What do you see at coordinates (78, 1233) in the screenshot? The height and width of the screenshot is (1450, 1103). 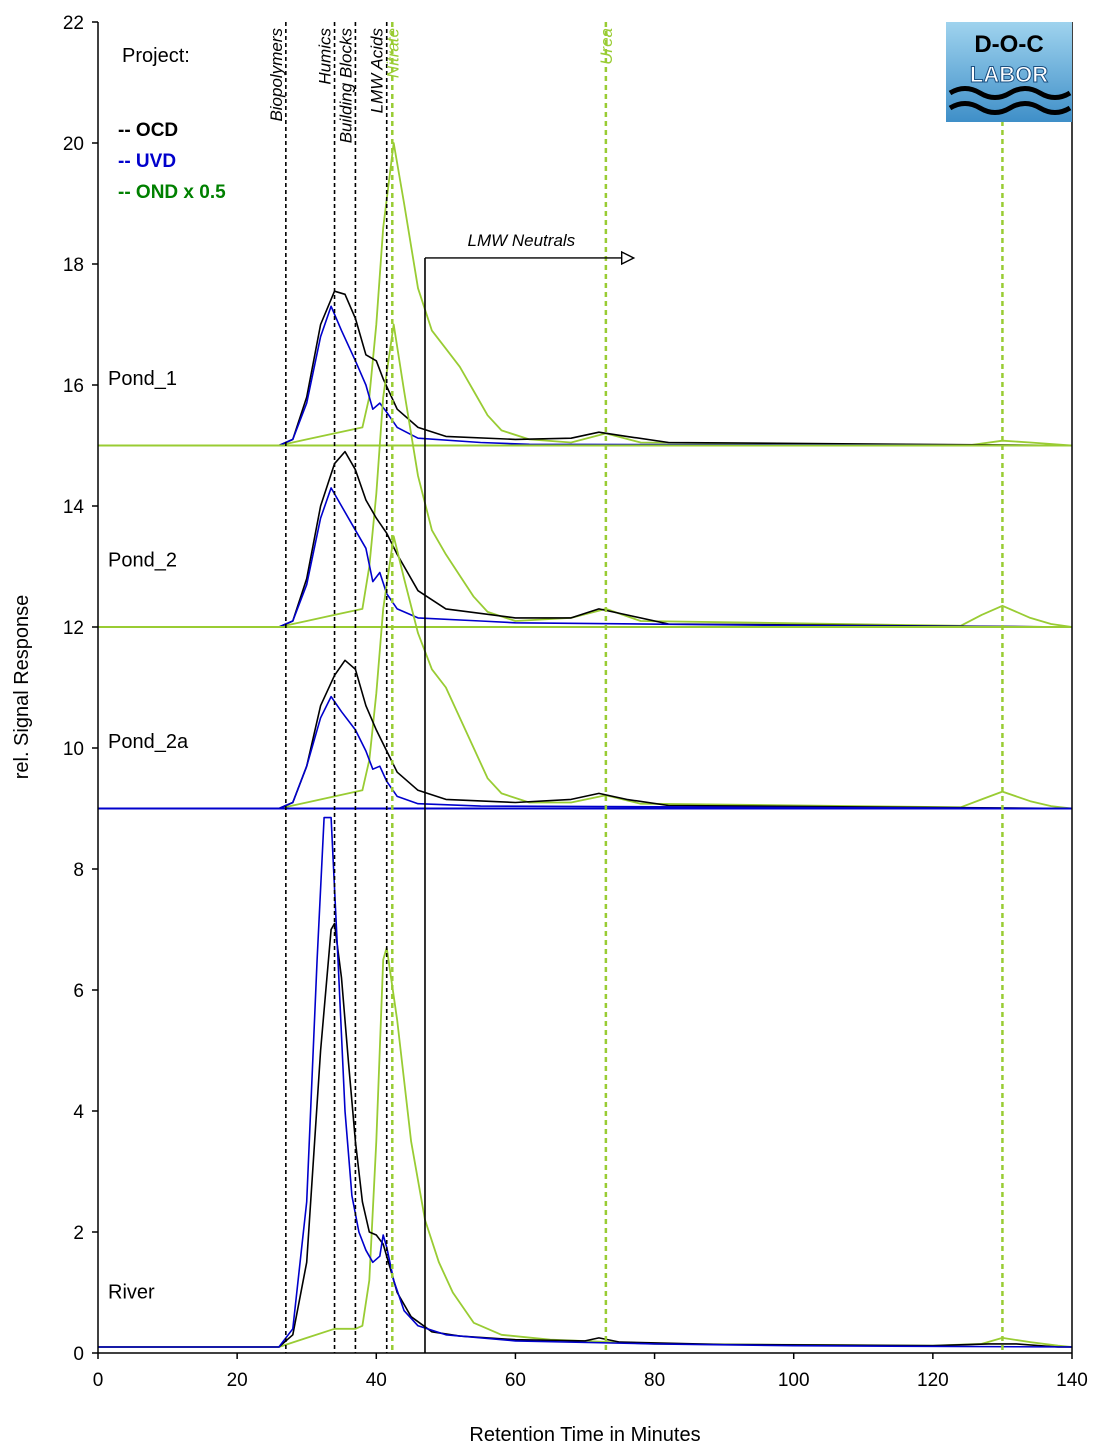 I see `y-tick-label-2: 2` at bounding box center [78, 1233].